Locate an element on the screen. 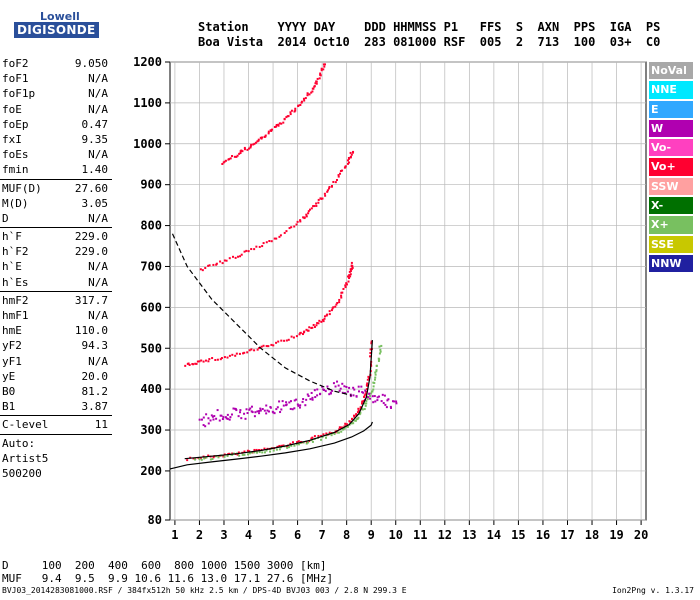 The height and width of the screenshot is (600, 700). param-label: hmF1 is located at coordinates (15, 315).